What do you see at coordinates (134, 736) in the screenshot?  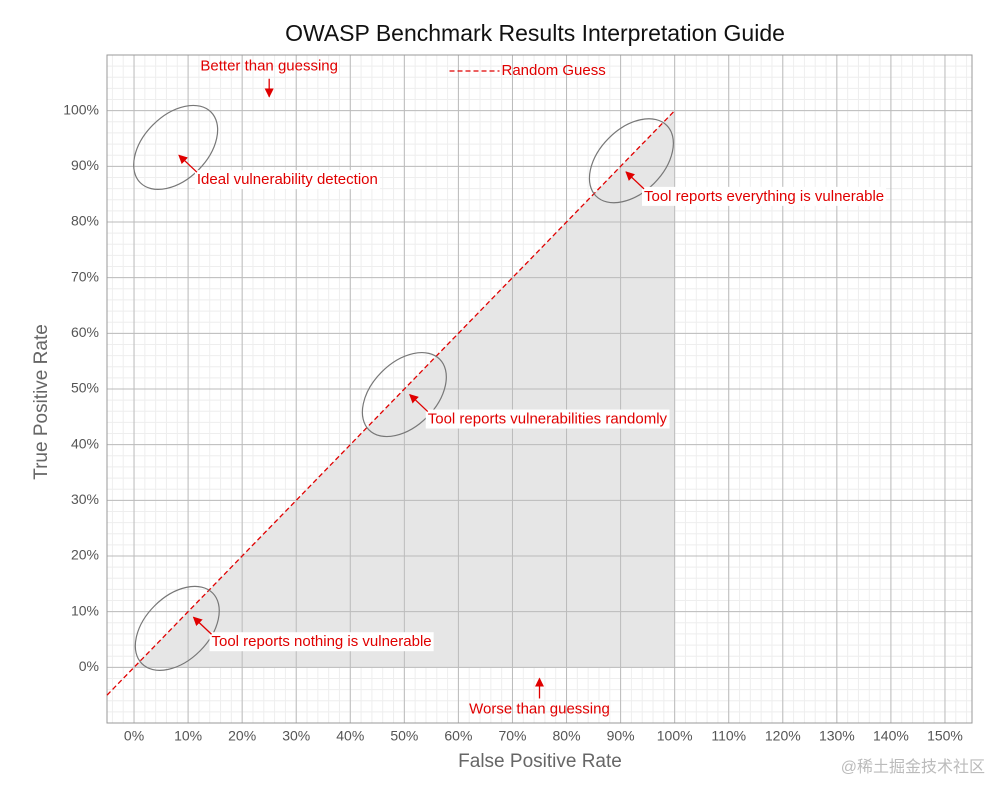 I see `x-tick-label: 0%` at bounding box center [134, 736].